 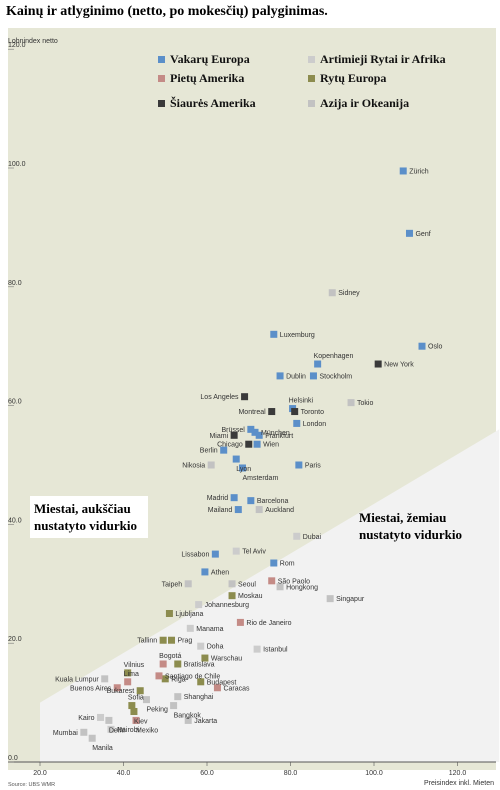 I want to click on x-tick-label: 20.0, so click(x=40, y=773).